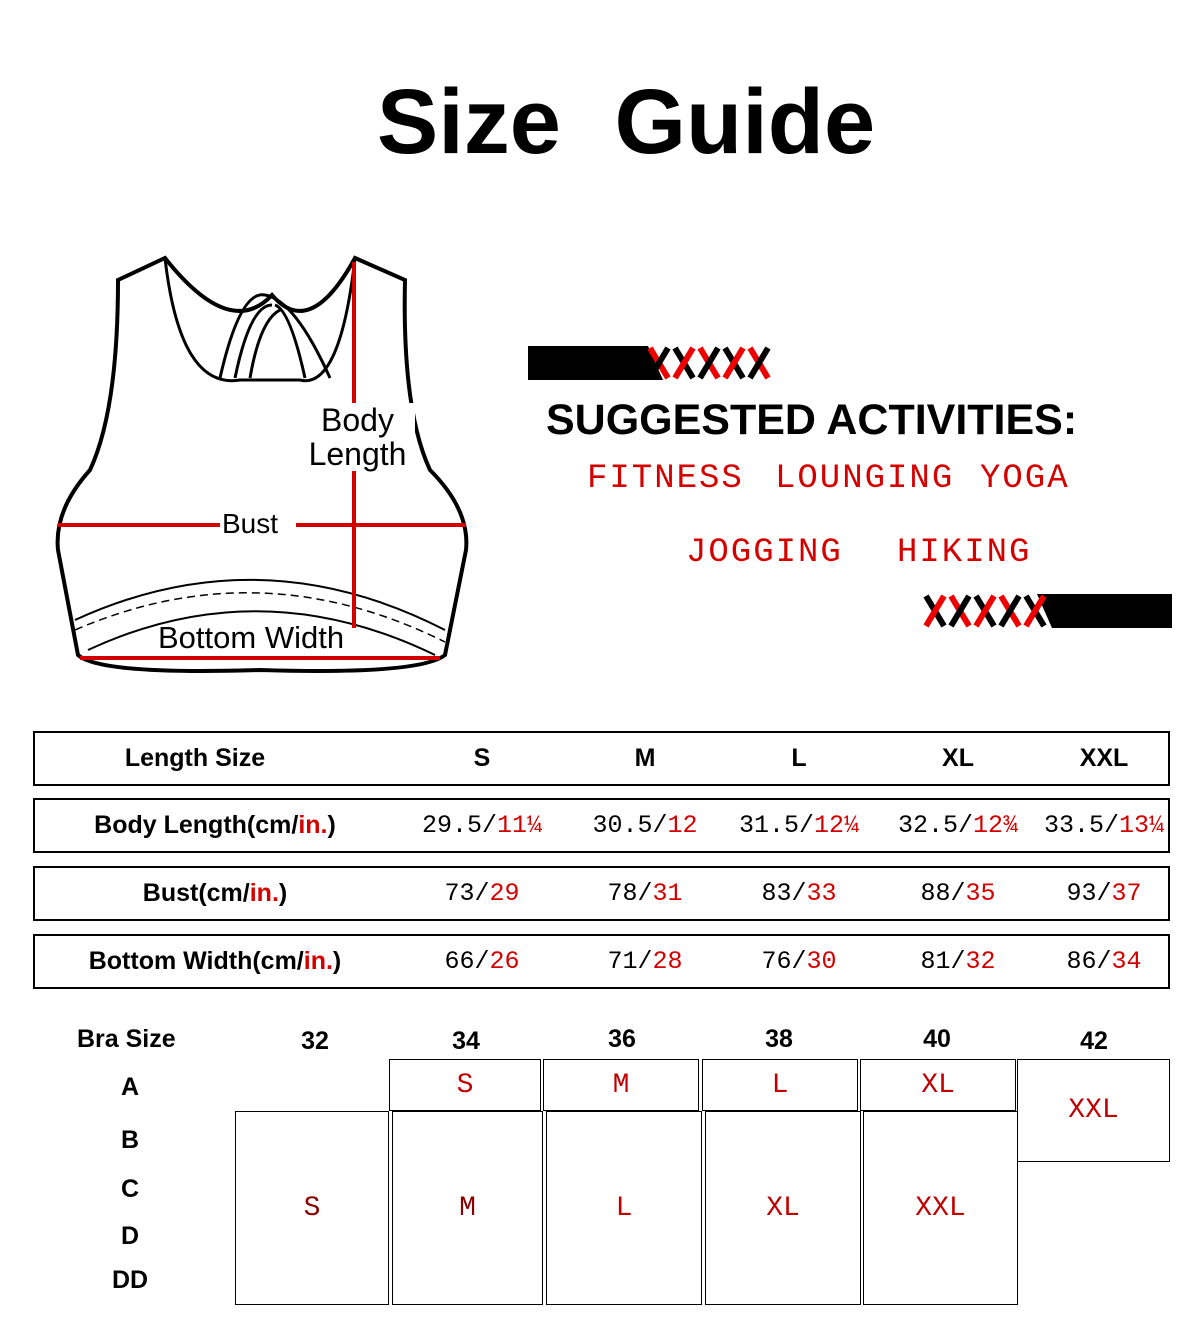 The image size is (1200, 1332). I want to click on cup-a-size-s: S, so click(465, 1085).